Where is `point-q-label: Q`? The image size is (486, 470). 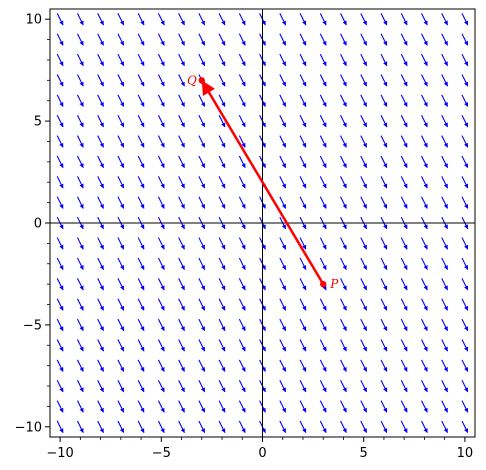 point-q-label: Q is located at coordinates (192, 80).